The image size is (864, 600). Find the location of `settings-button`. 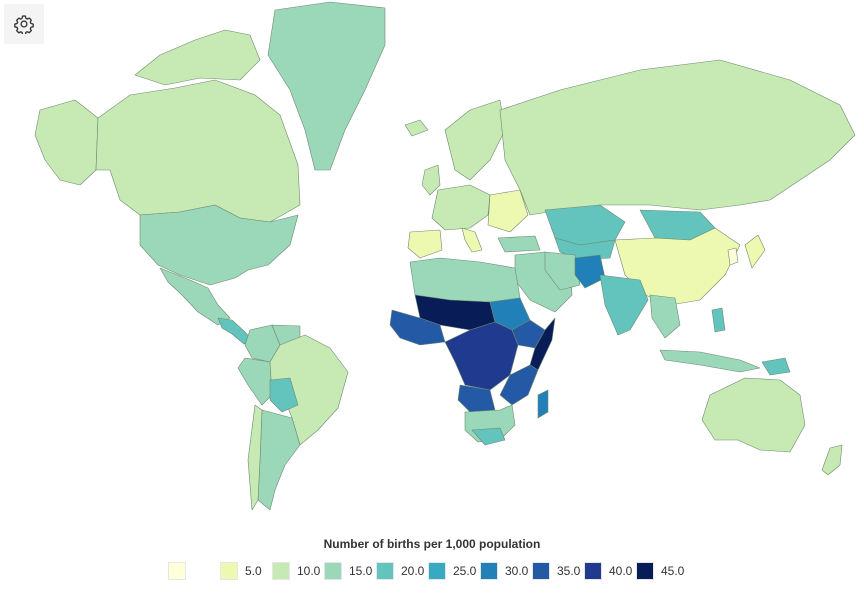

settings-button is located at coordinates (24, 24).